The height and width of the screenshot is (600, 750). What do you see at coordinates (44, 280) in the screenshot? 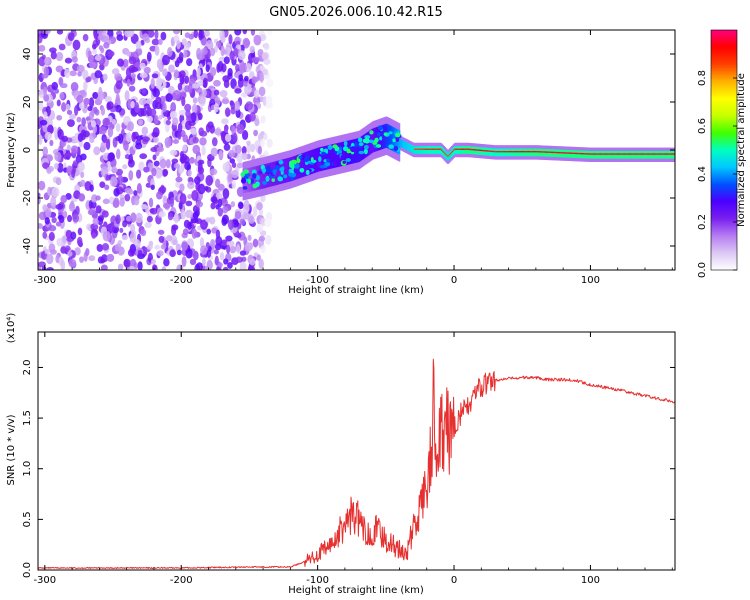
I see `spectrogram-x-tick-label-0: -300` at bounding box center [44, 280].